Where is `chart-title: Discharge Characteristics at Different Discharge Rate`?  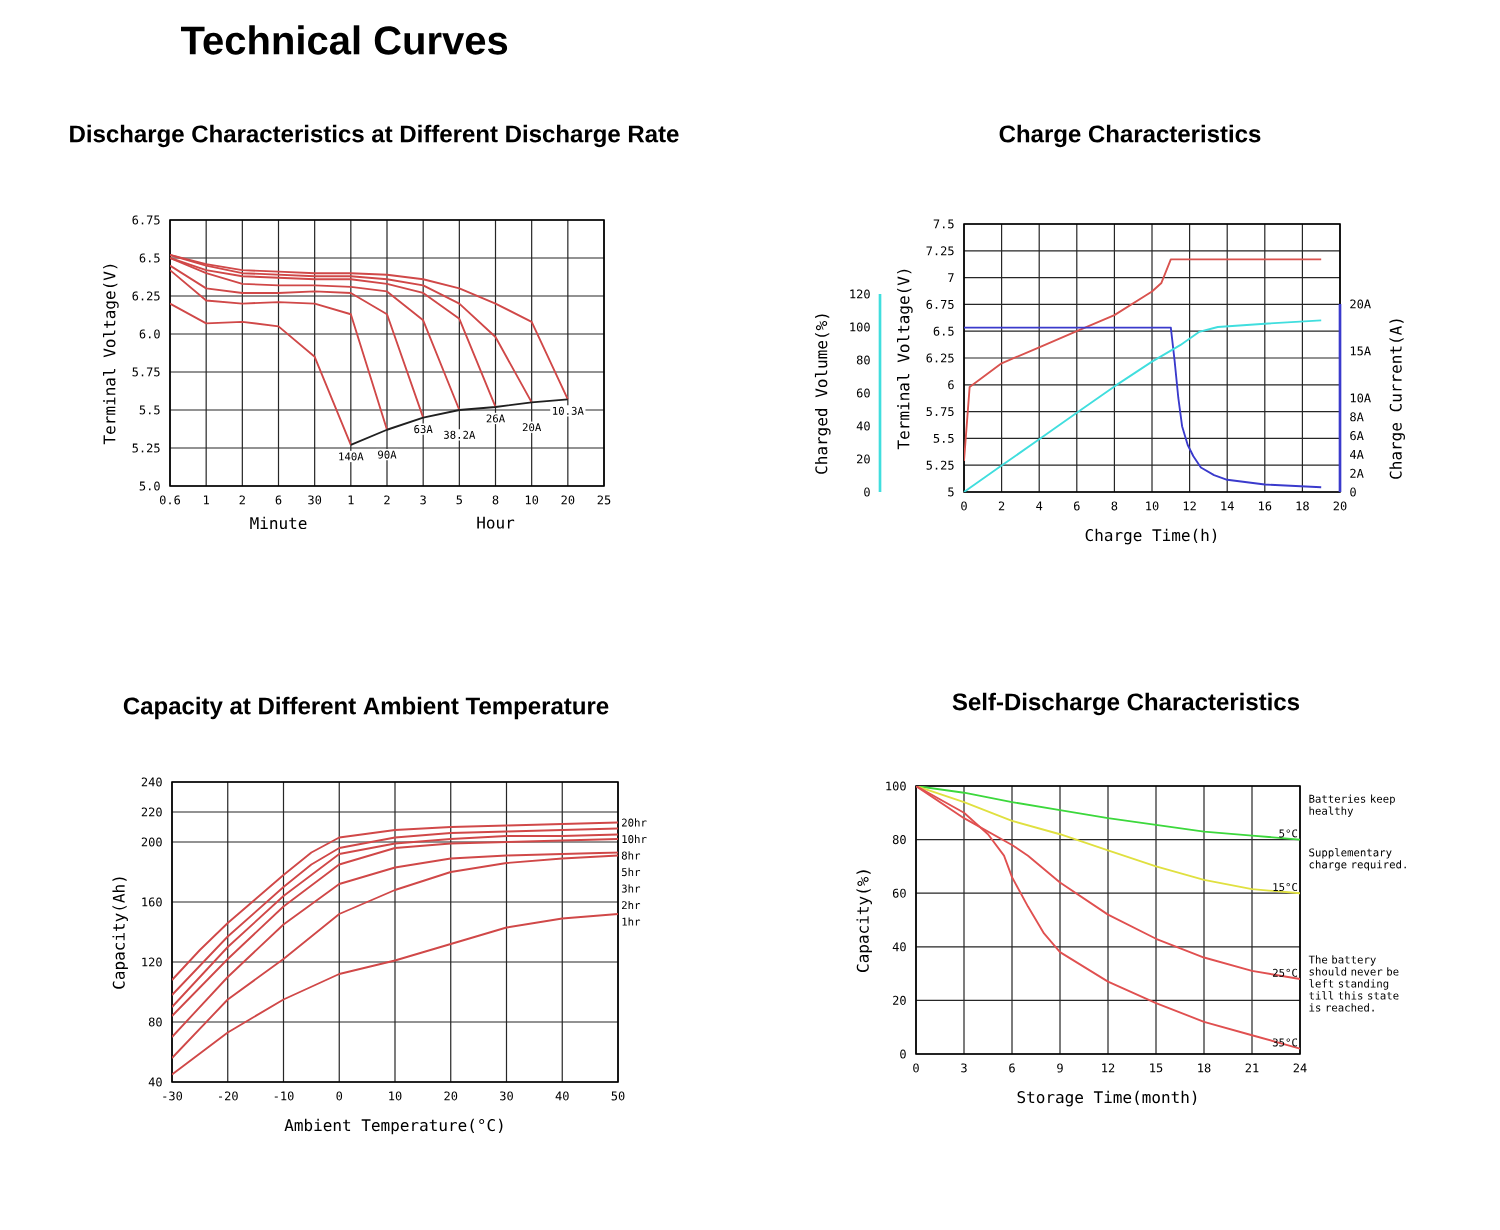
chart-title: Discharge Characteristics at Different Discharge Rate is located at coordinates (374, 136).